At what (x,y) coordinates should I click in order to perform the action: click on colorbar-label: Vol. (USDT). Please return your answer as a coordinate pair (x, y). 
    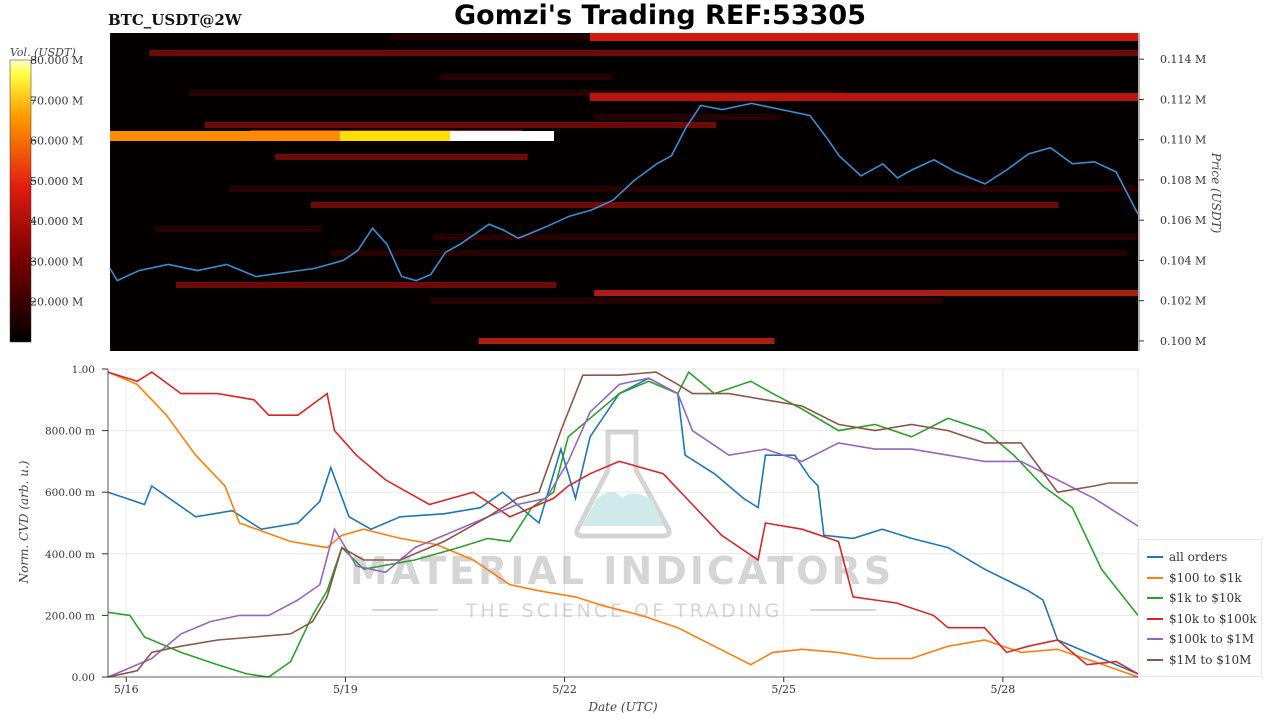
    Looking at the image, I should click on (43, 52).